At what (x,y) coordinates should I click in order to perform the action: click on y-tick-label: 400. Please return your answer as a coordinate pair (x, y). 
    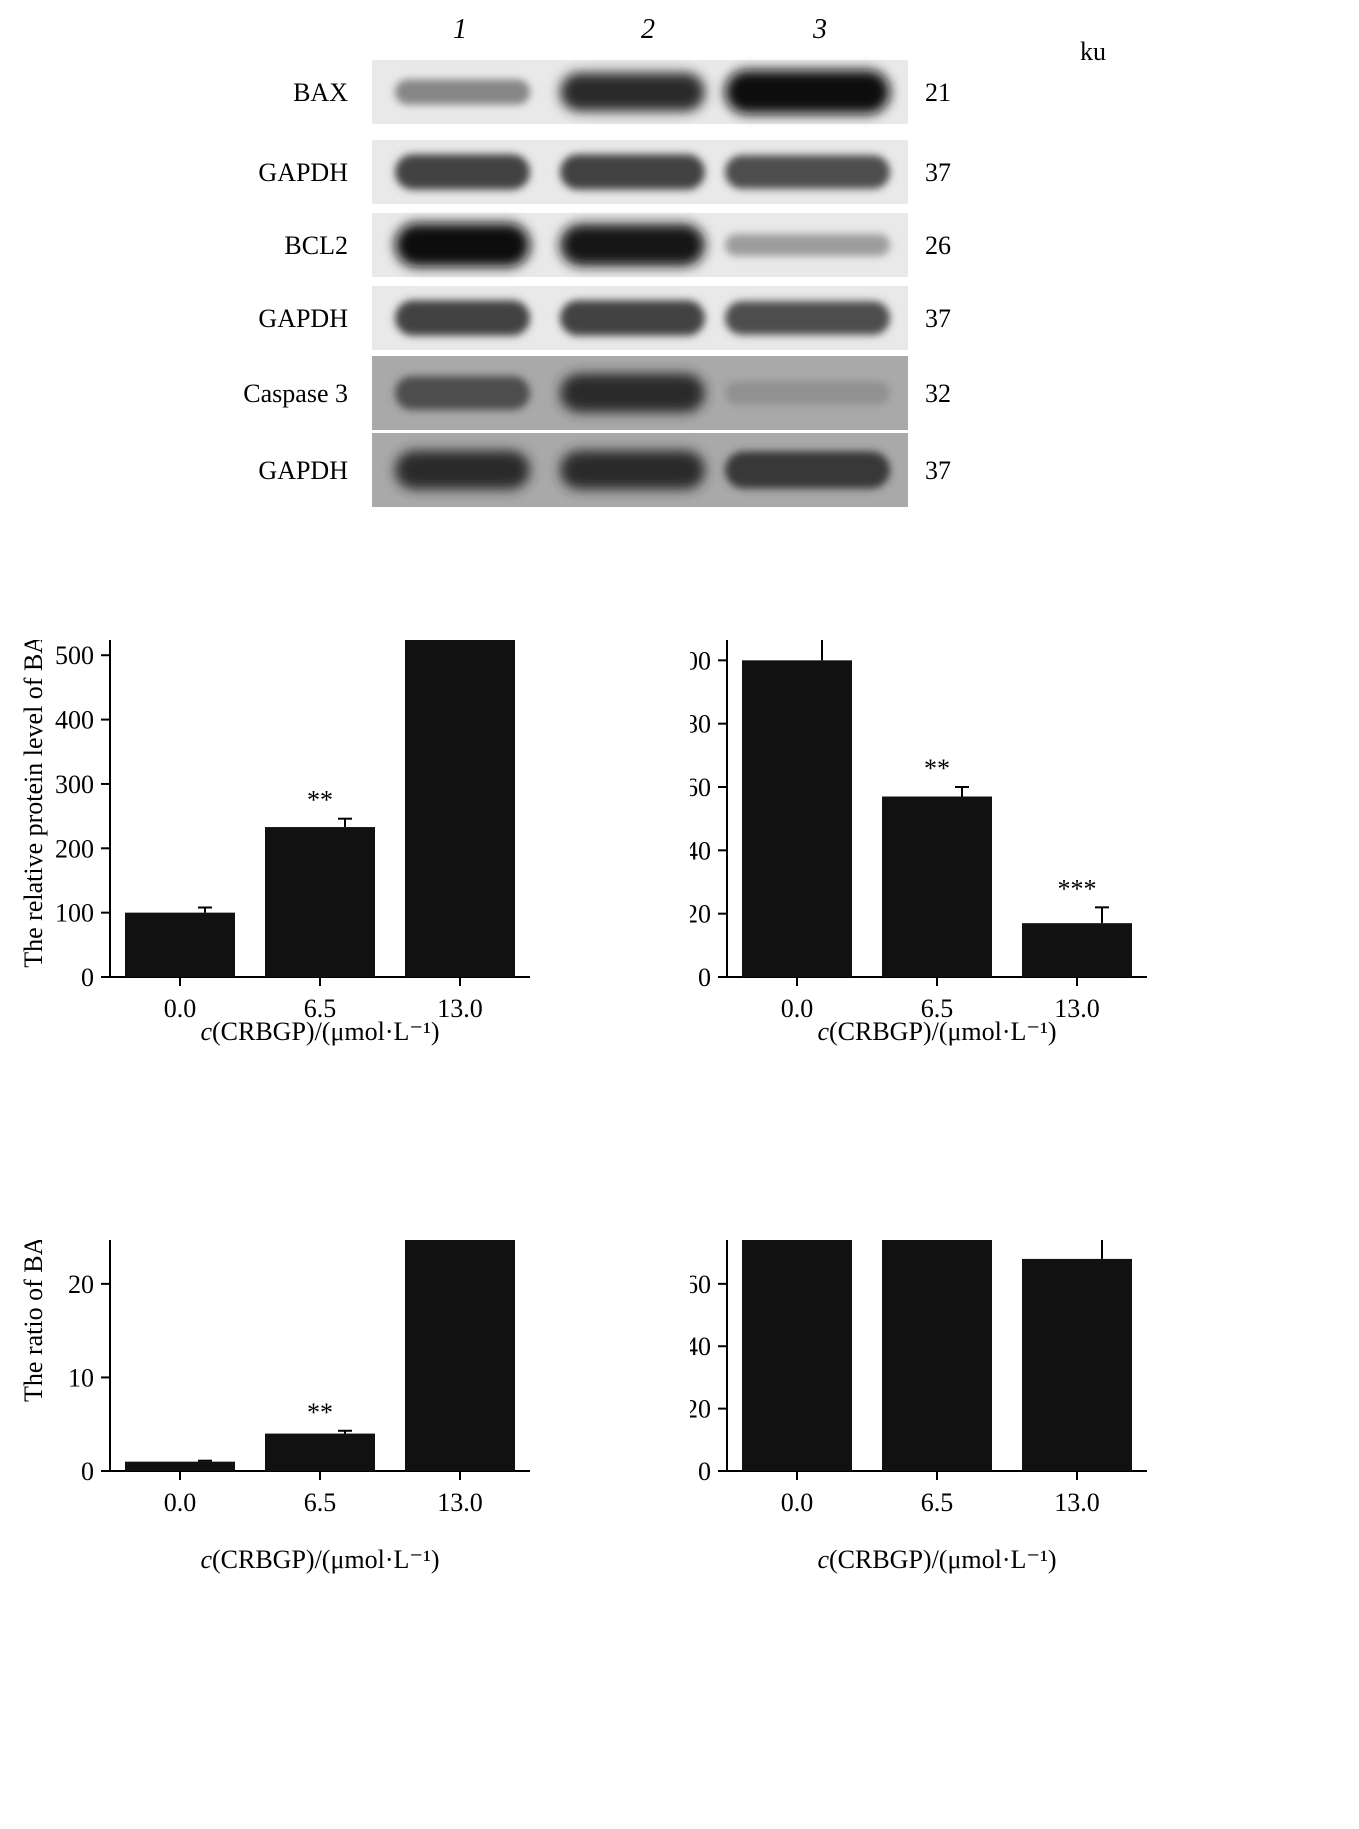
    Looking at the image, I should click on (74, 720).